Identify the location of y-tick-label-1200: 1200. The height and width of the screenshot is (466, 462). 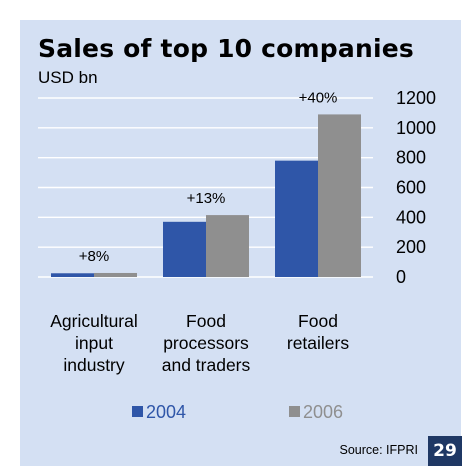
(416, 98).